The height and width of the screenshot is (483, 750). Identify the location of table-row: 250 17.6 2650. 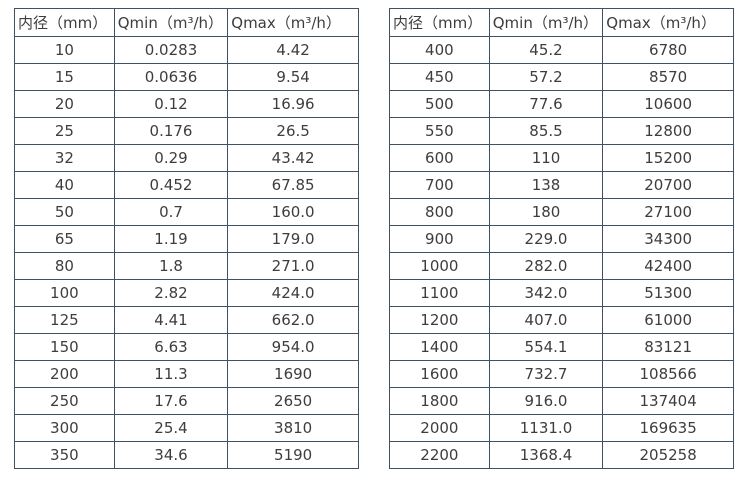
(186, 401).